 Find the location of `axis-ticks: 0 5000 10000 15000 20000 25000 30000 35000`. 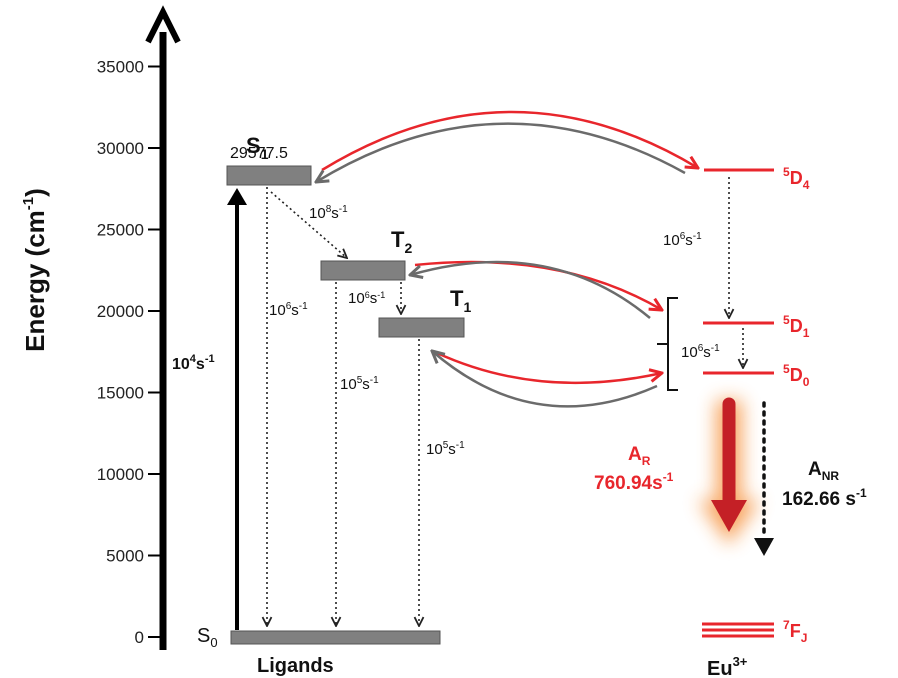

axis-ticks: 0 5000 10000 15000 20000 25000 30000 35000 is located at coordinates (130, 352).